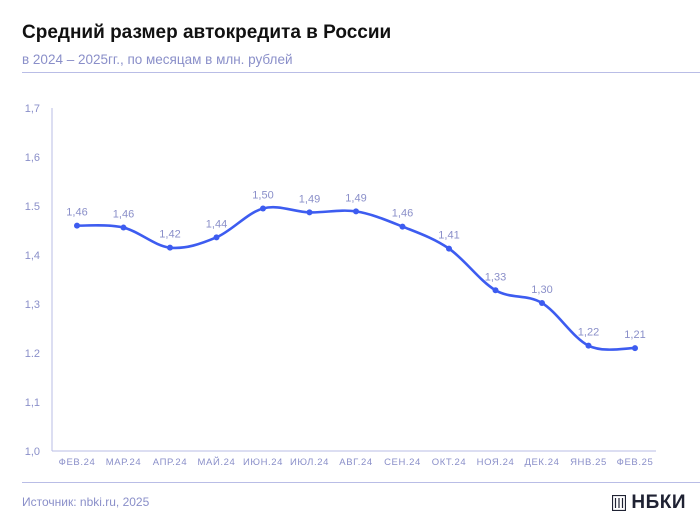 The width and height of the screenshot is (700, 525). Describe the element at coordinates (355, 462) in the screenshot. I see `x-tick-label: АВГ.24` at that location.